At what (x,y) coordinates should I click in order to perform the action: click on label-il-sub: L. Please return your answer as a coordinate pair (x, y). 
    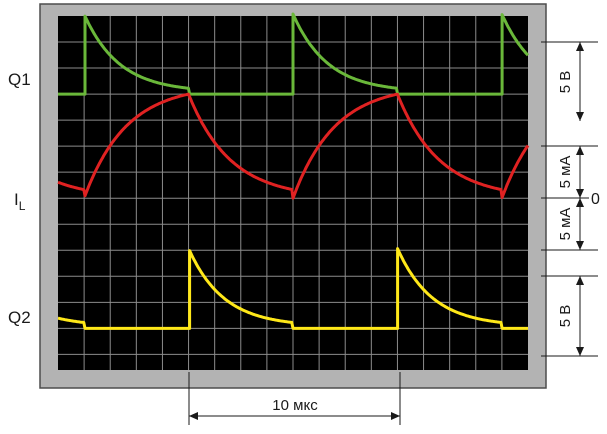
    Looking at the image, I should click on (22, 206).